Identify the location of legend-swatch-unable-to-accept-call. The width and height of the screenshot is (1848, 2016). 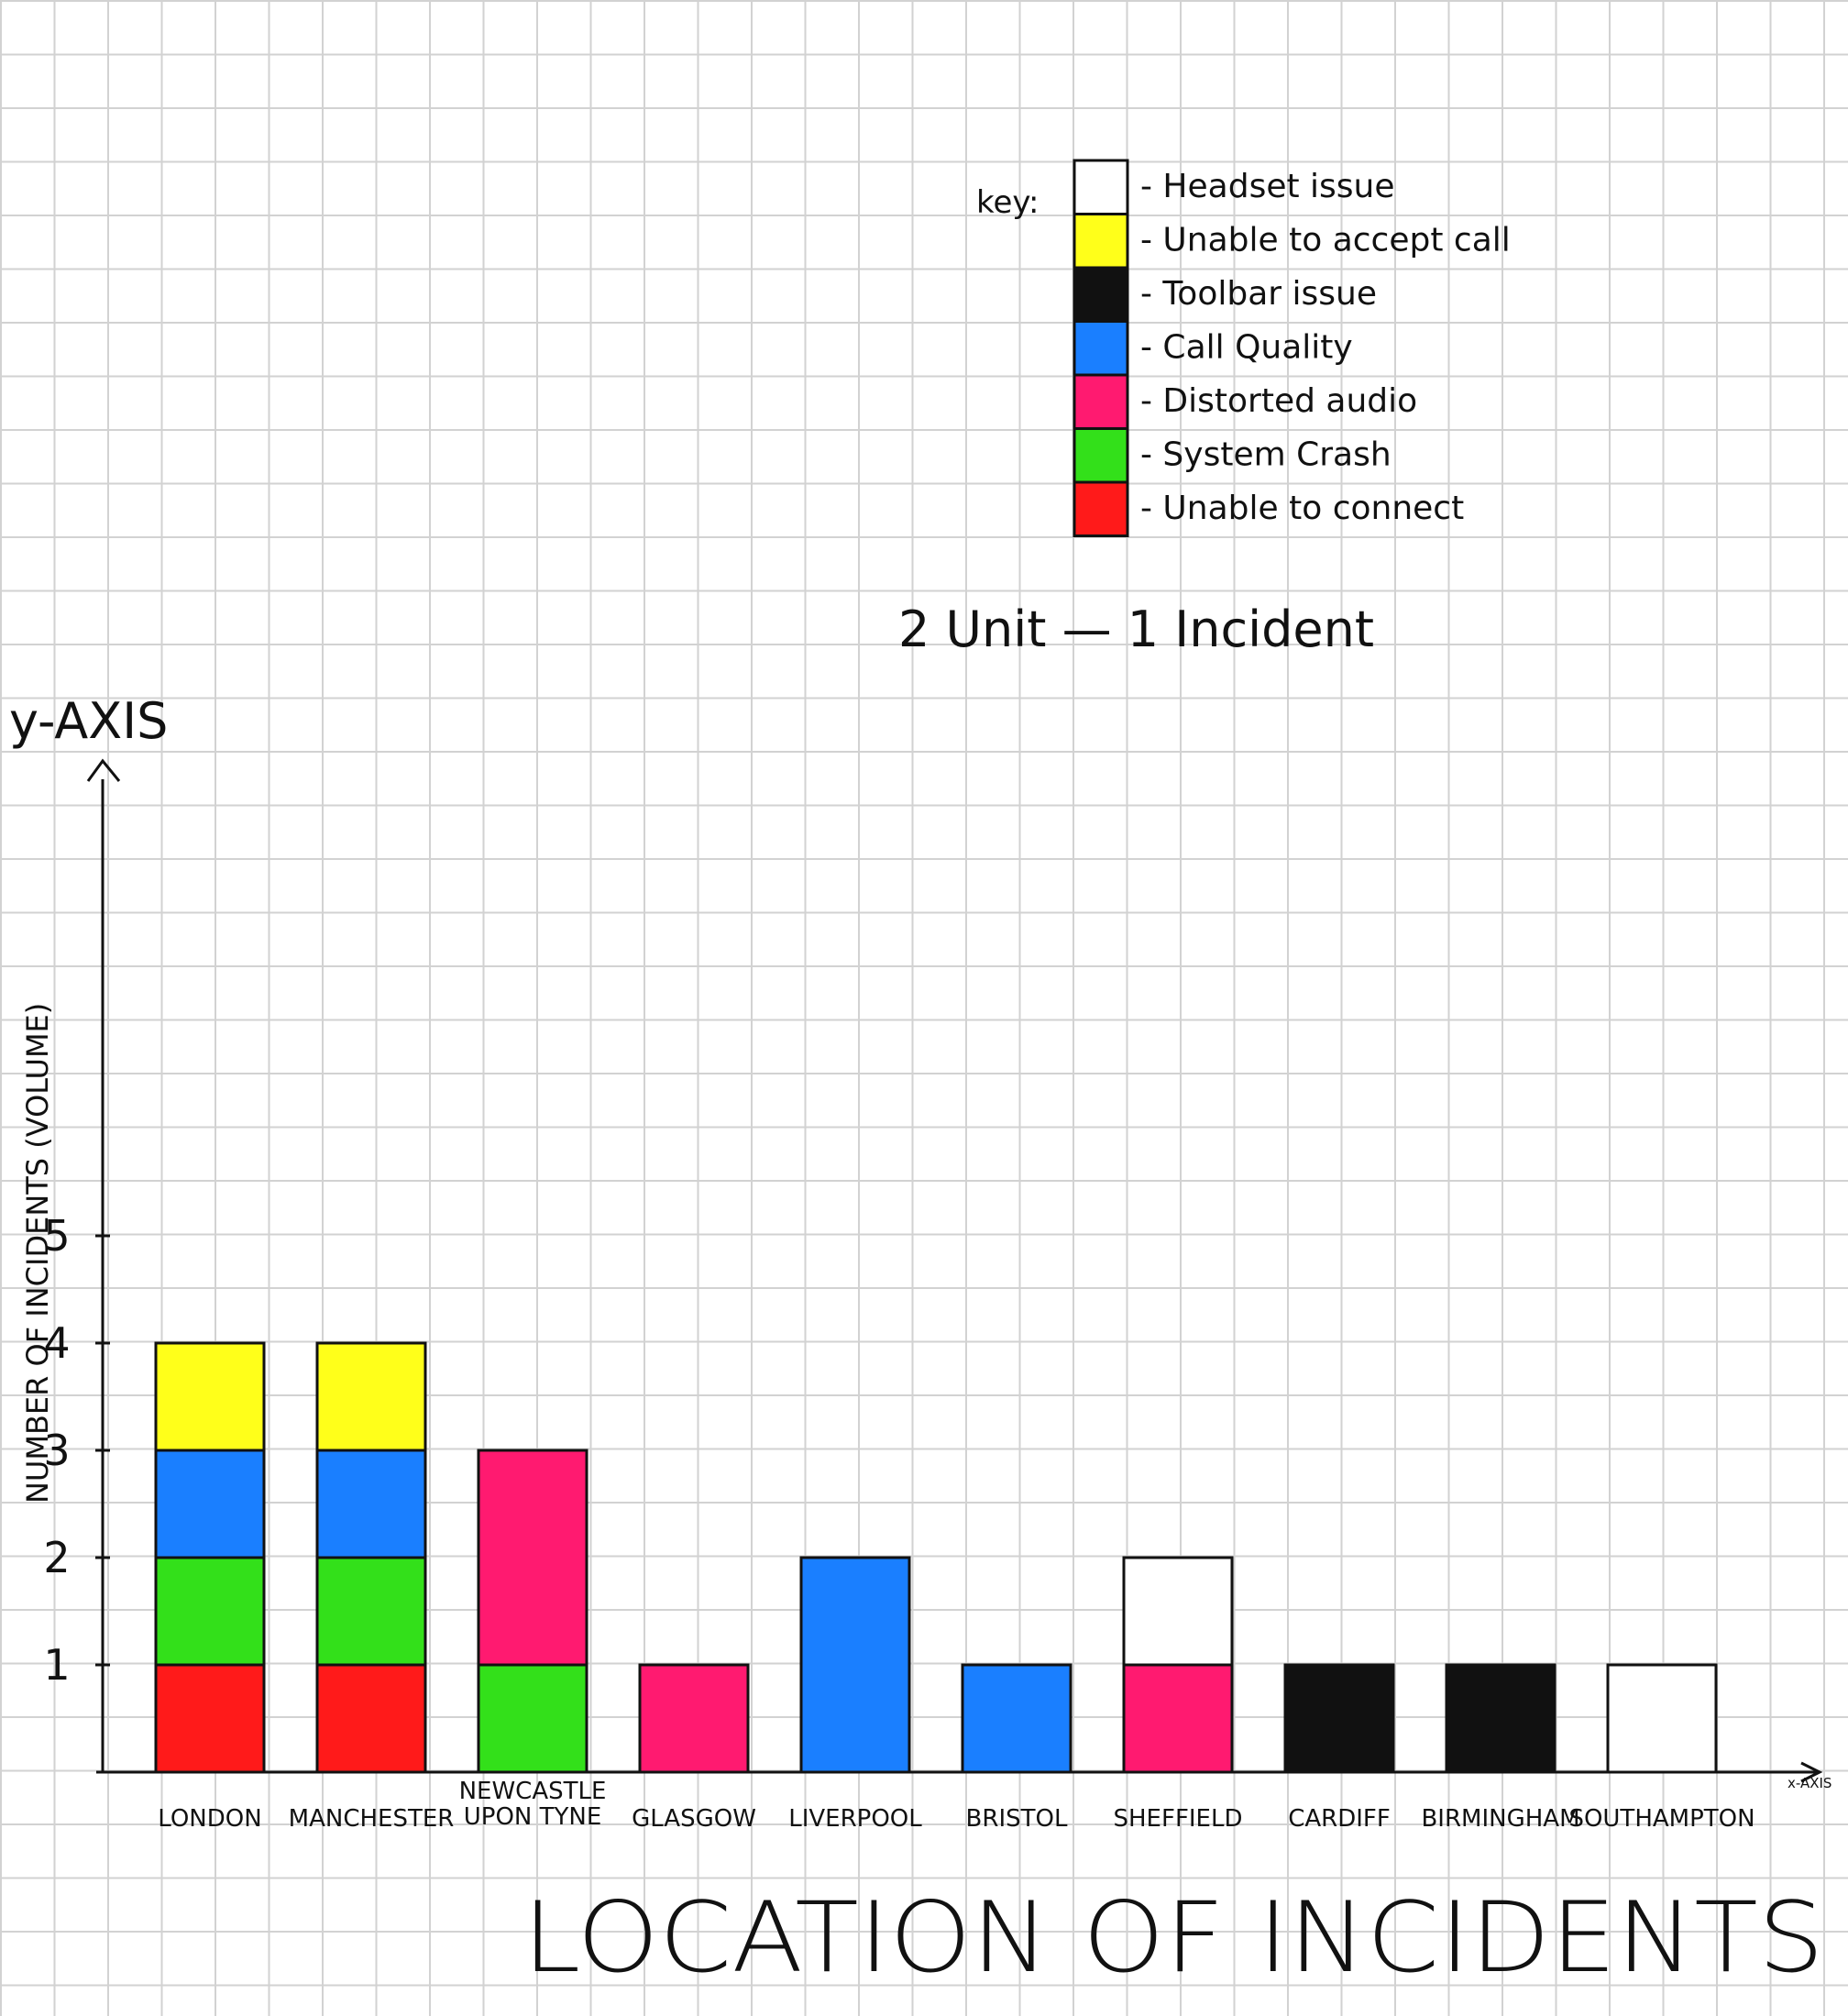
(1100, 241).